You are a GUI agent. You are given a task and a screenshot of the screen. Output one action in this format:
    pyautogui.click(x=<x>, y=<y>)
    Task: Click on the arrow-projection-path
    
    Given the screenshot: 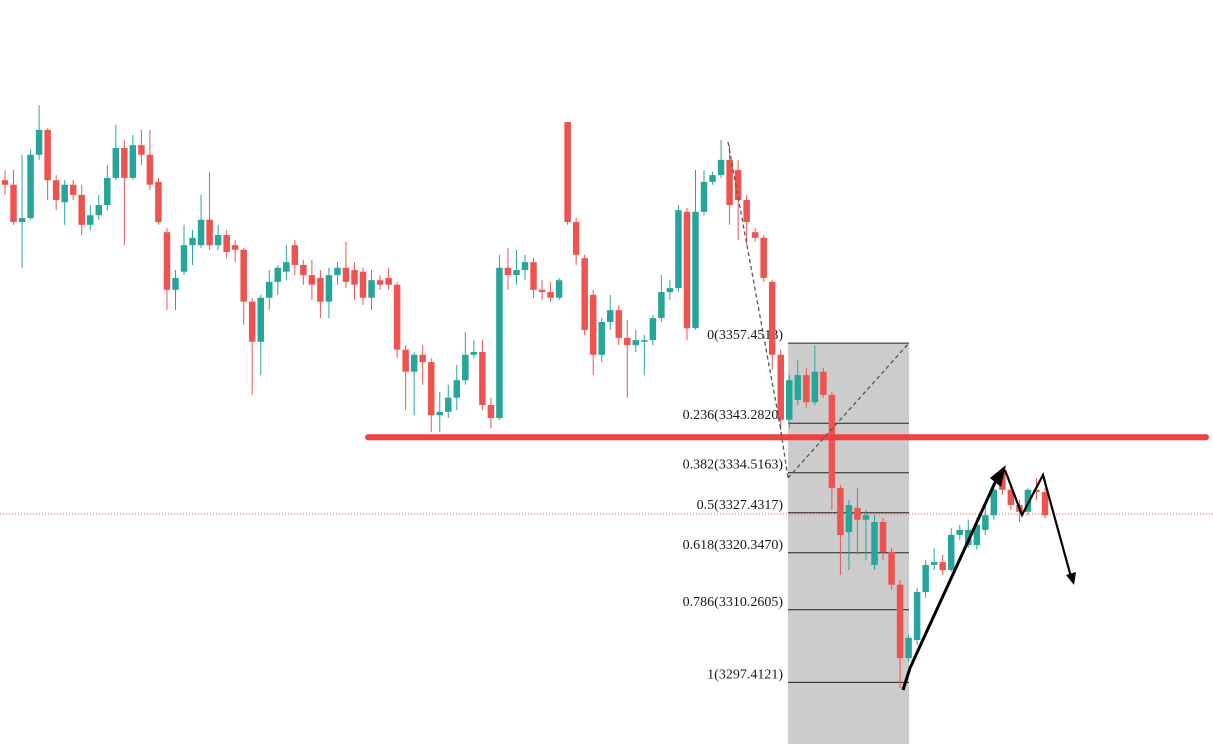 What is the action you would take?
    pyautogui.click(x=1038, y=523)
    